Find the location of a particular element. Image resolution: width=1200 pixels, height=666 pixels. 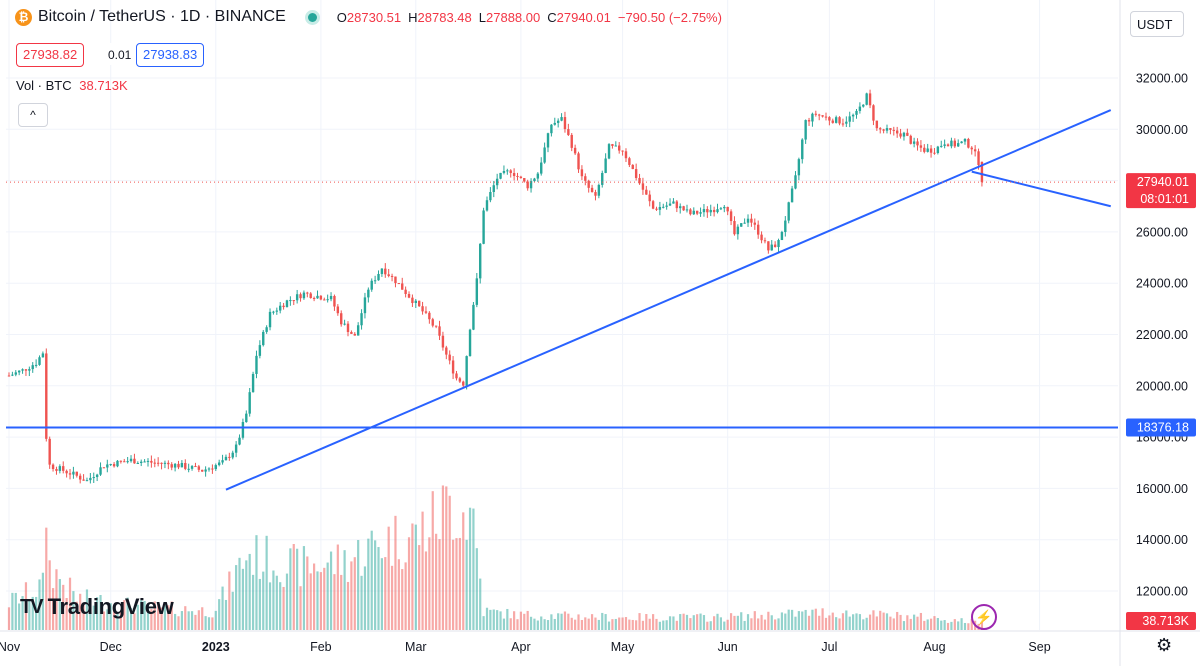

volume-badge-bg is located at coordinates (1161, 621).